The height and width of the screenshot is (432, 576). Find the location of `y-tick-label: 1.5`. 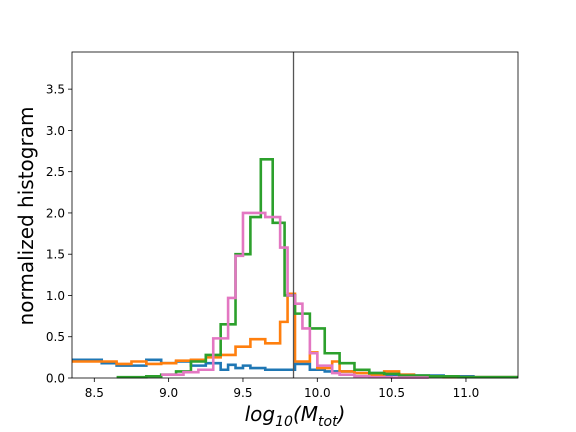

y-tick-label: 1.5 is located at coordinates (55, 255).